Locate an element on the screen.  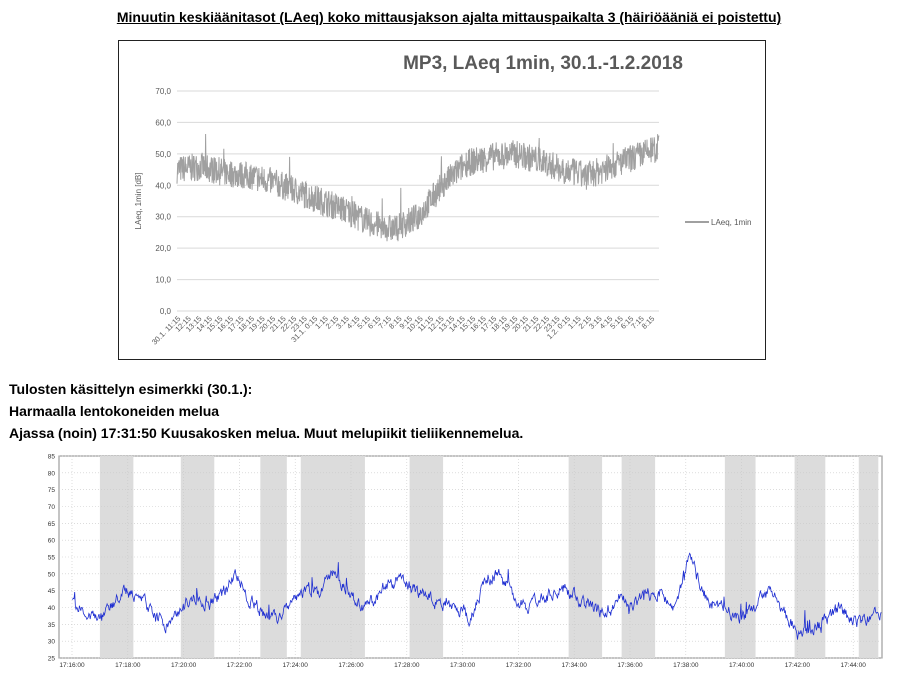
y-tick-label: 85 is located at coordinates (52, 457).